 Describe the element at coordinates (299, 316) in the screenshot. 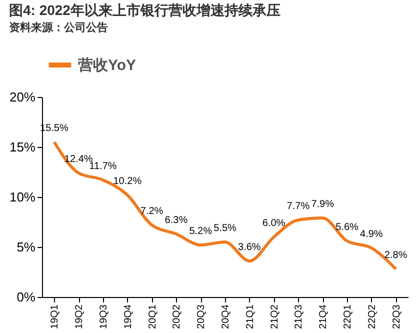

I see `x-tick-label: 21Q3` at that location.